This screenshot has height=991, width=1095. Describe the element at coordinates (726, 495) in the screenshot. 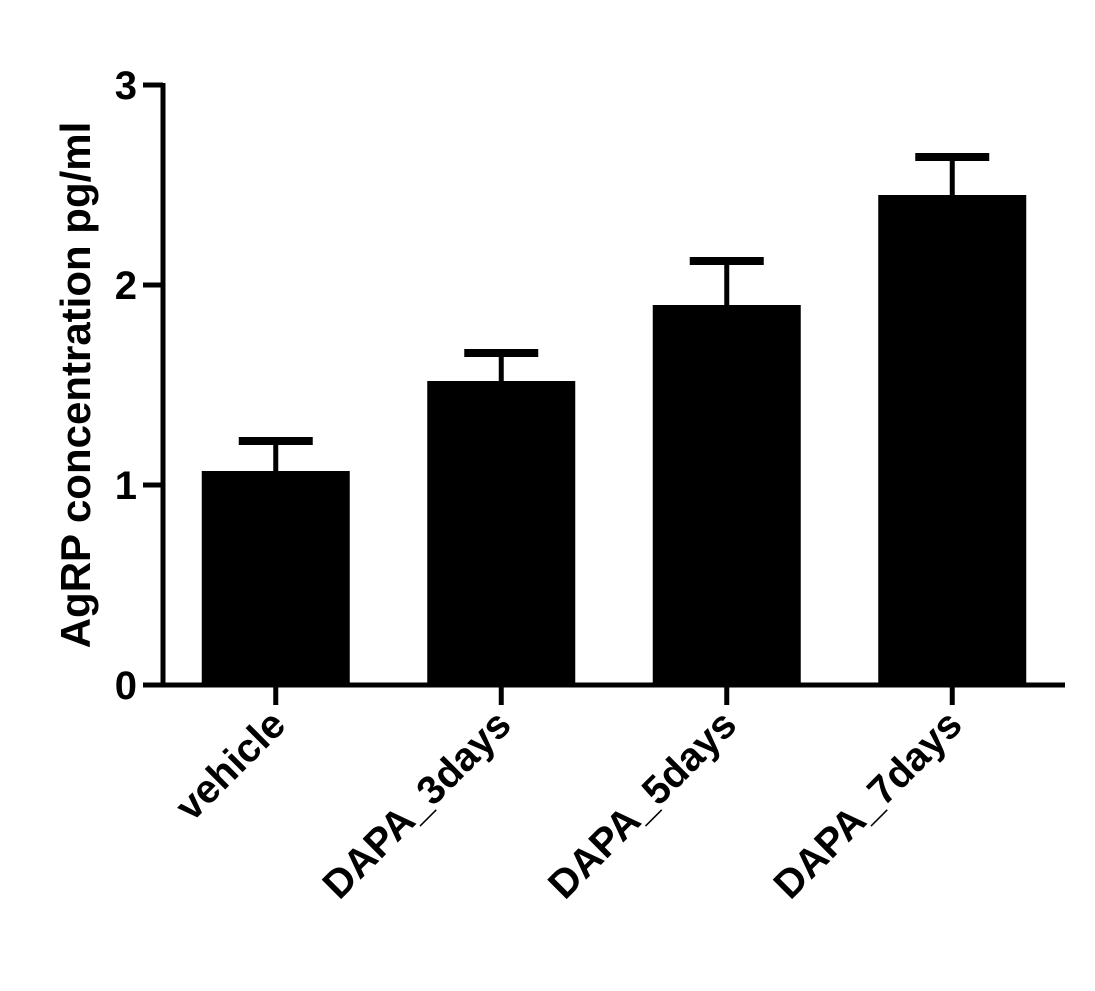

I see `bar-dapa-5days` at that location.